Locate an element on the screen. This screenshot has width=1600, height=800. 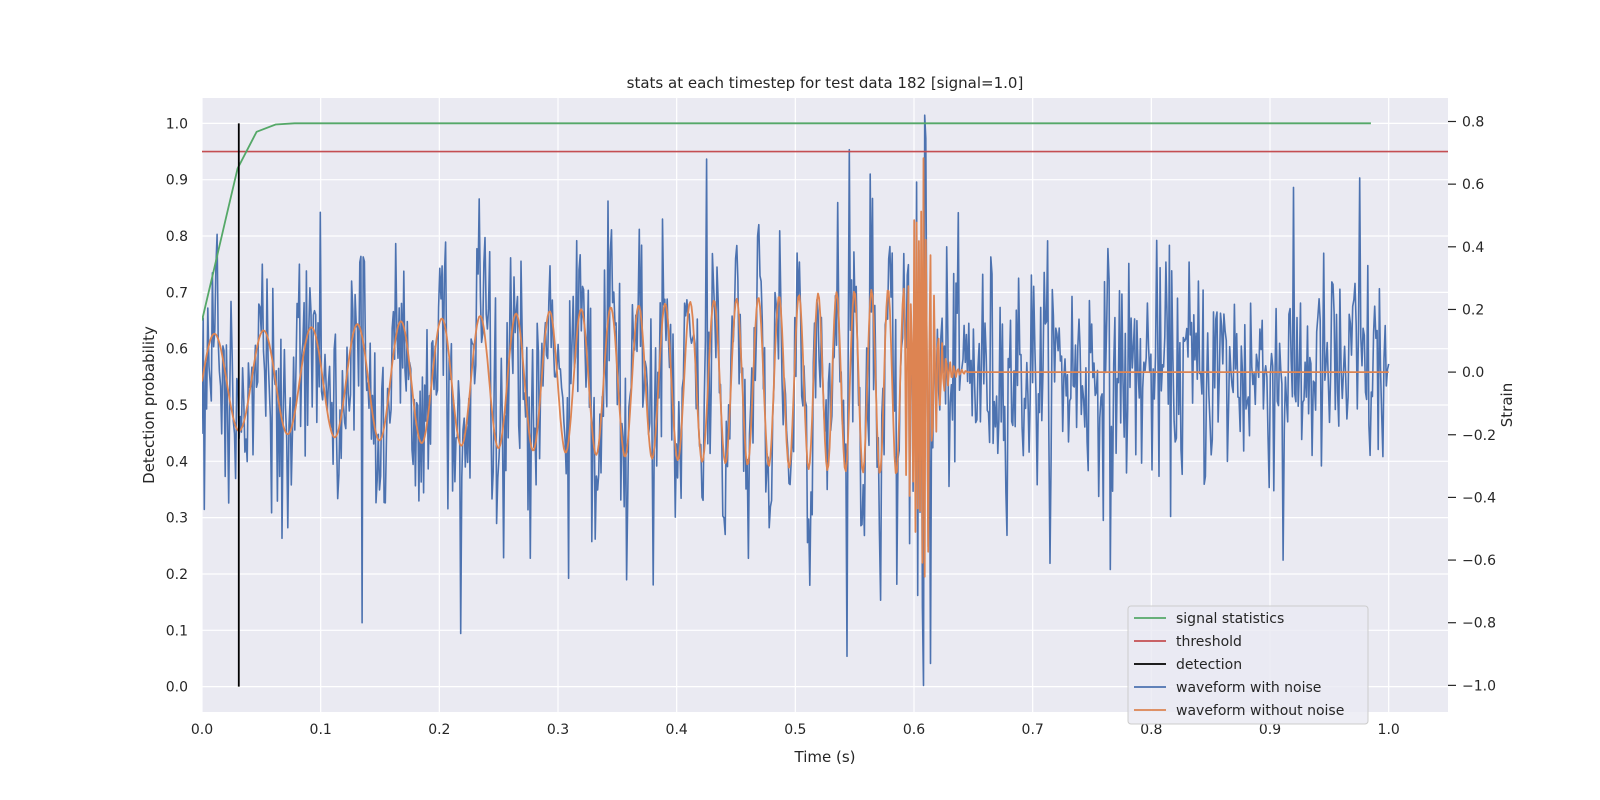
y-axis-right: −1.0 −0.8 −0.6 −0.4 −0.2 0.0 0.2 0.4 0.6 0.8 is located at coordinates (1472, 404).